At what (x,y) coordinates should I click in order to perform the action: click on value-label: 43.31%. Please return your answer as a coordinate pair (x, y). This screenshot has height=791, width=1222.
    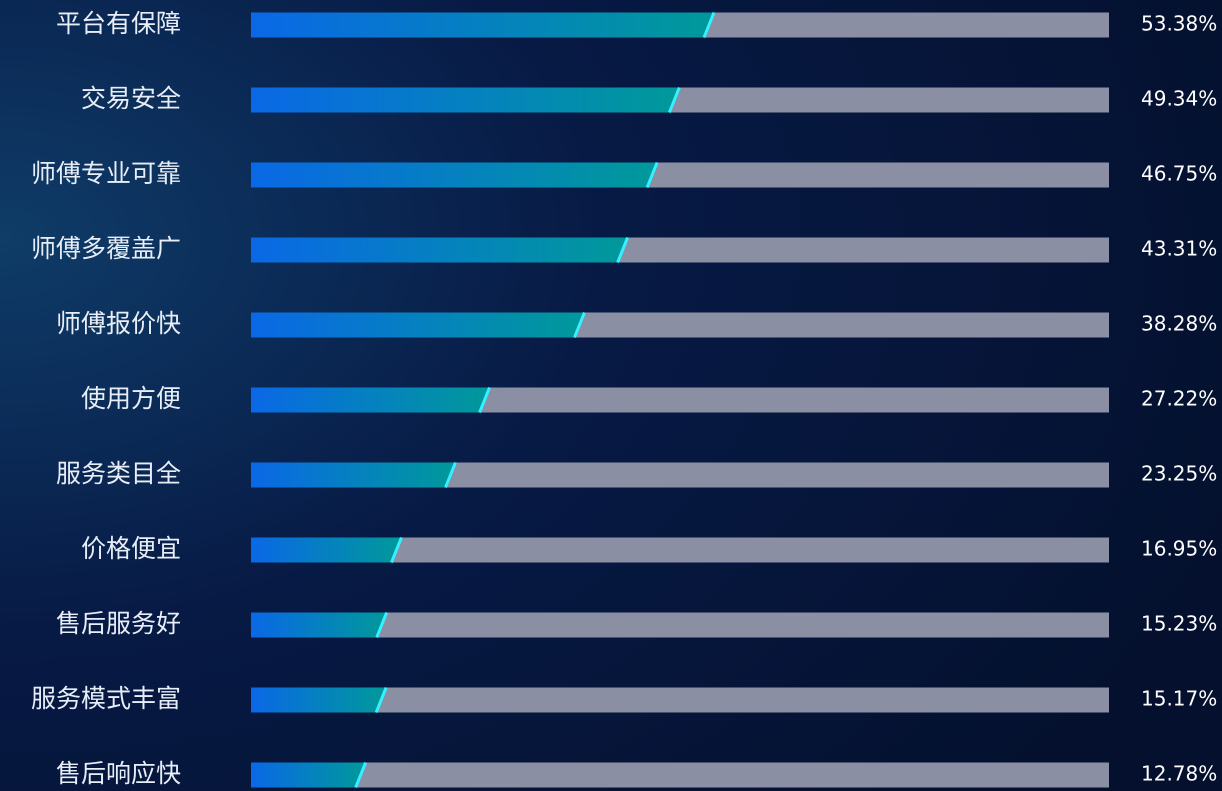
    Looking at the image, I should click on (1179, 249).